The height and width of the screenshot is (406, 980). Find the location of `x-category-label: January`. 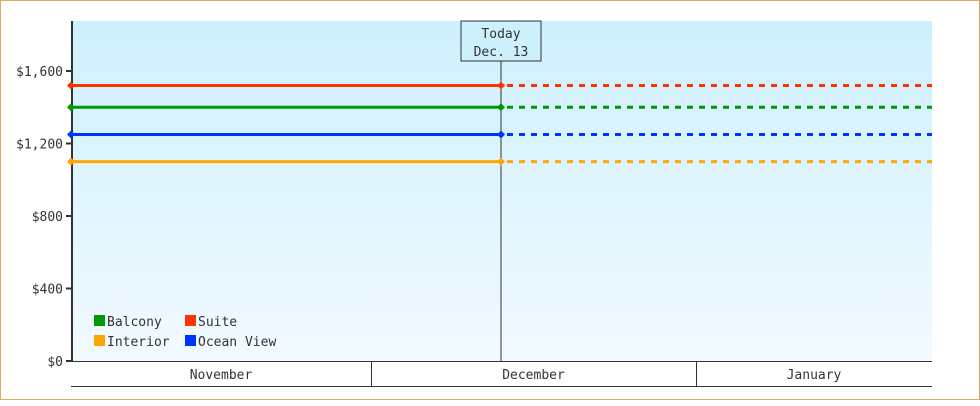

x-category-label: January is located at coordinates (814, 375).